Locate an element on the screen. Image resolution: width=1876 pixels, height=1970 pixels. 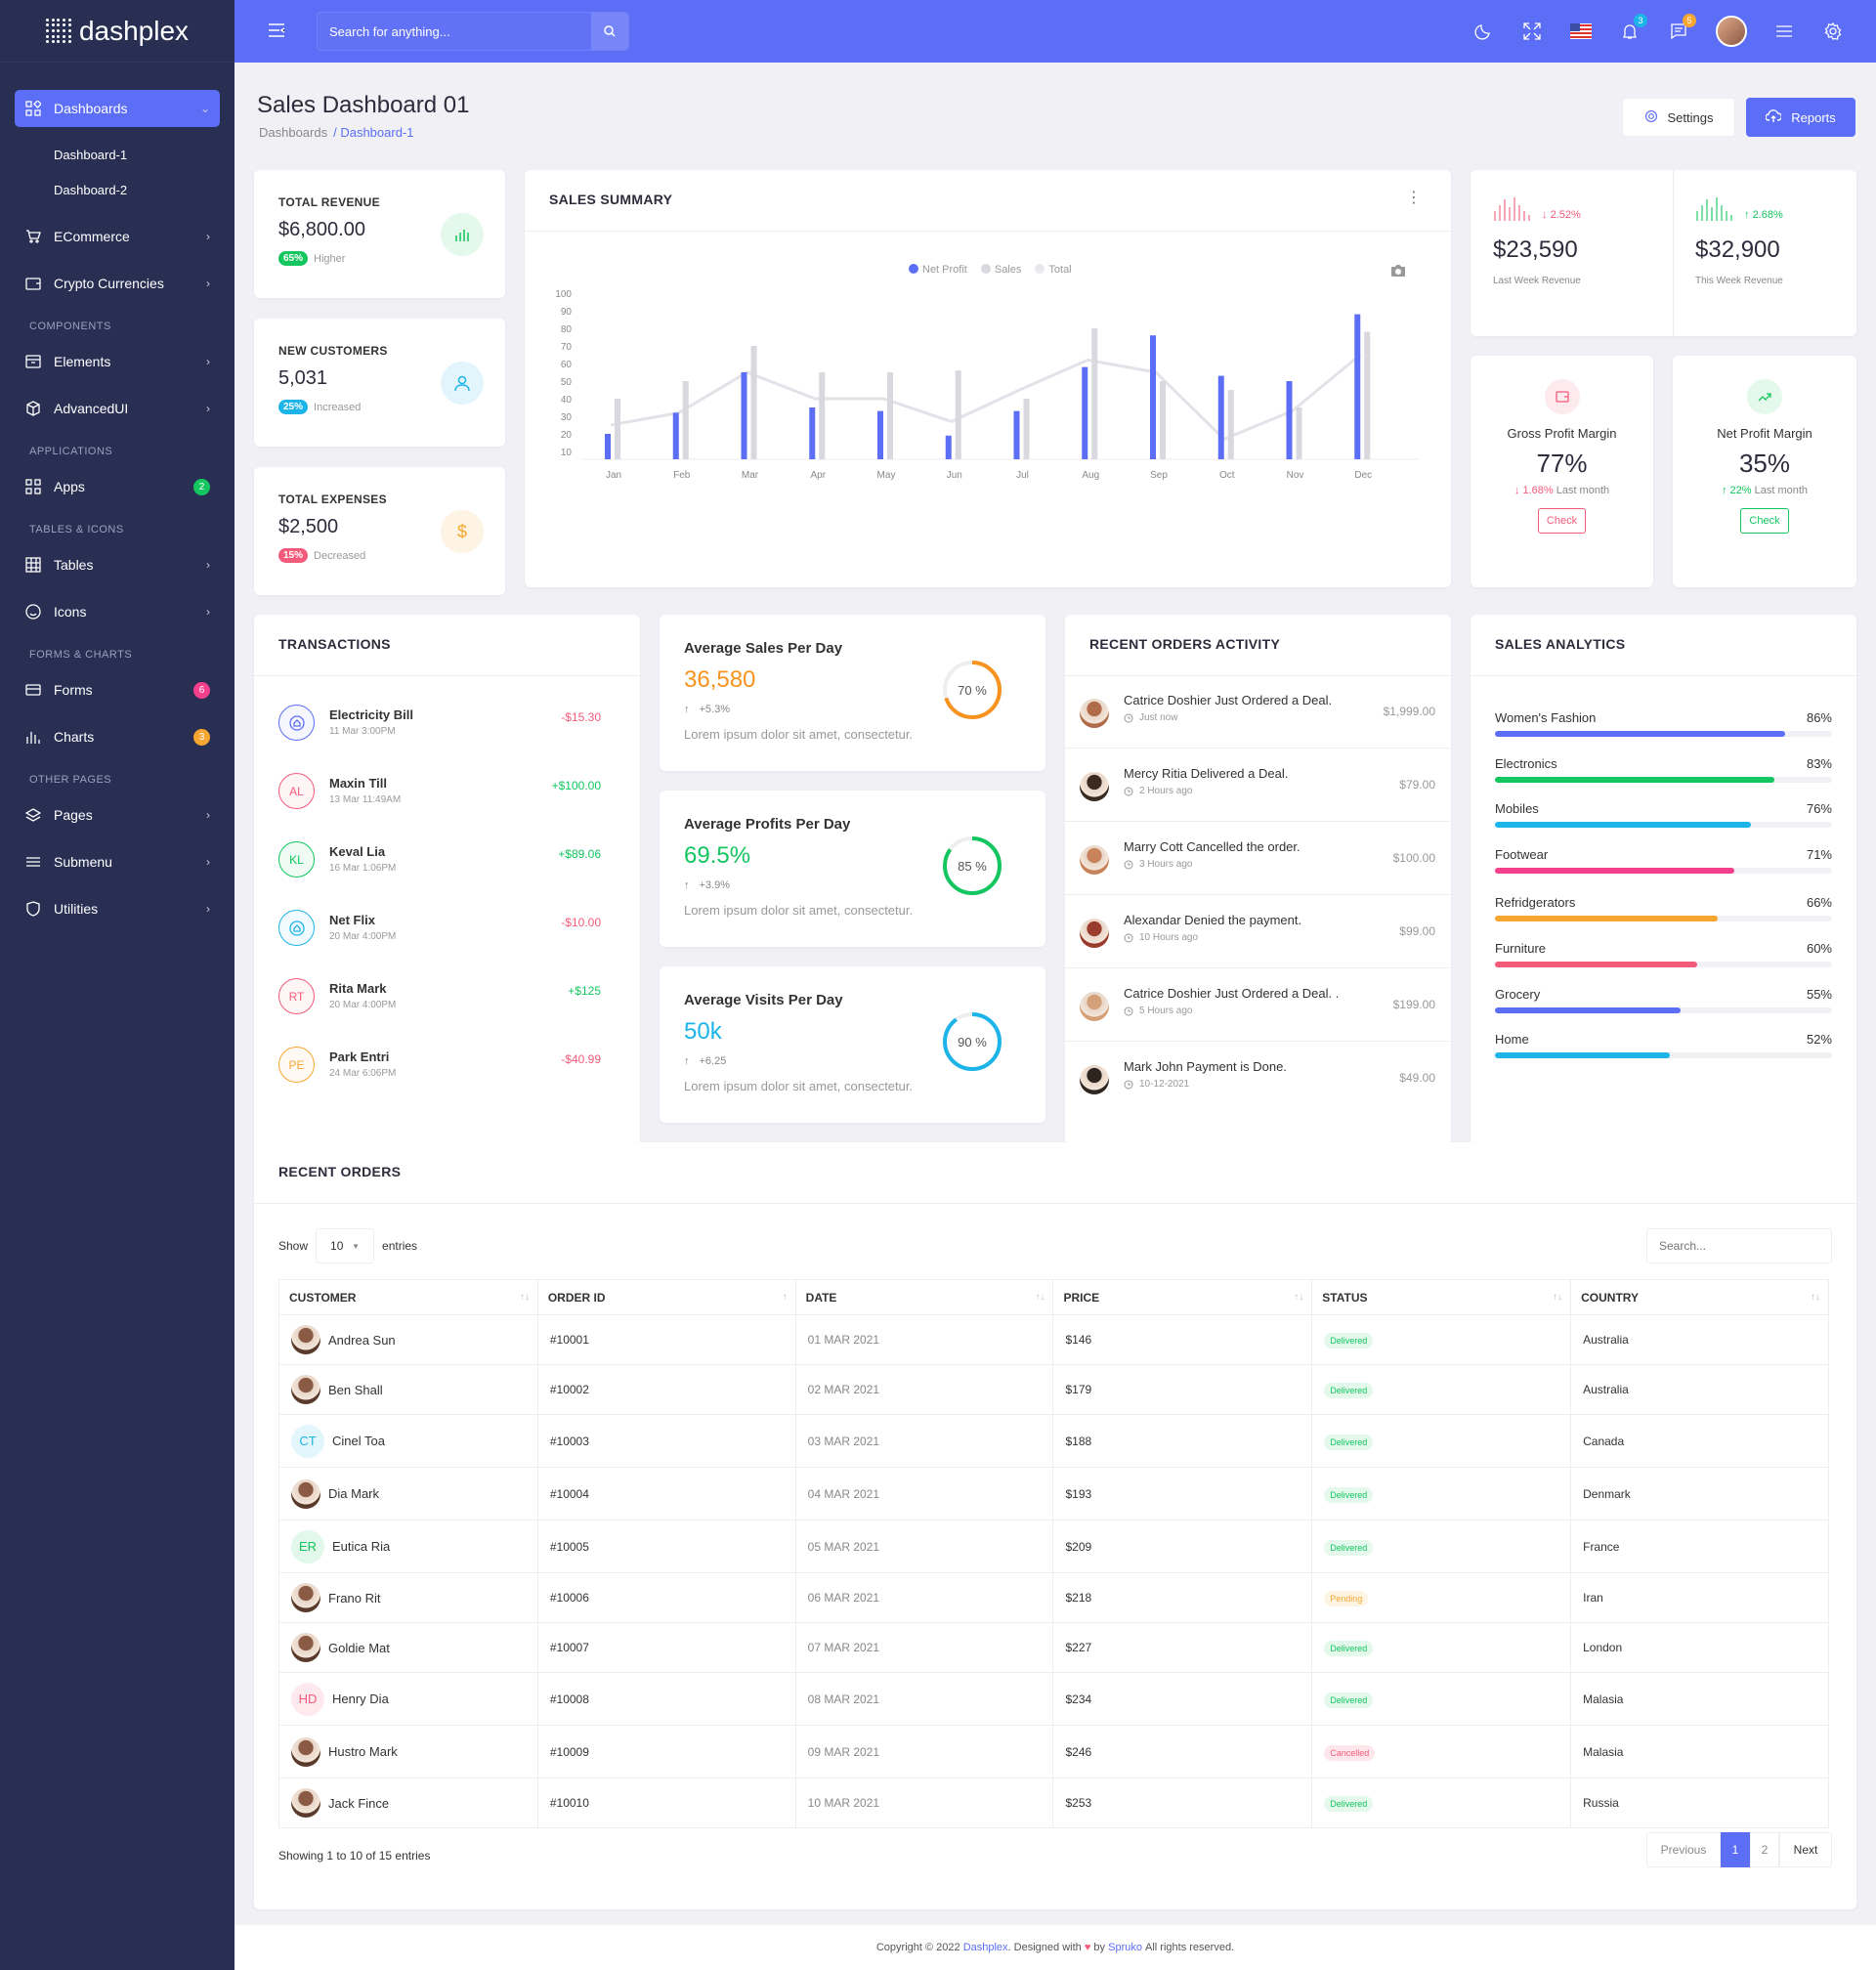
footer-brand-link: Dashplex is located at coordinates (985, 1947).